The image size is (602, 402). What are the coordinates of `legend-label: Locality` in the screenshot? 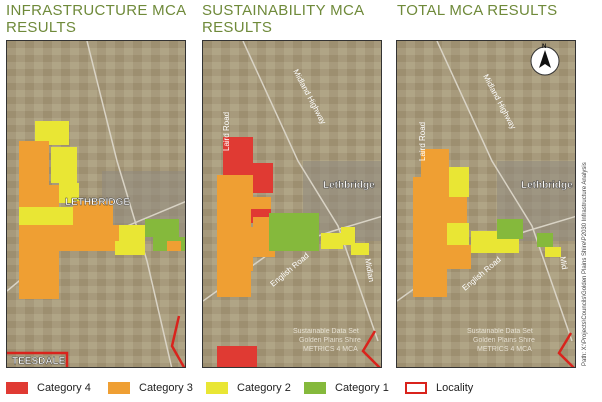 It's located at (455, 388).